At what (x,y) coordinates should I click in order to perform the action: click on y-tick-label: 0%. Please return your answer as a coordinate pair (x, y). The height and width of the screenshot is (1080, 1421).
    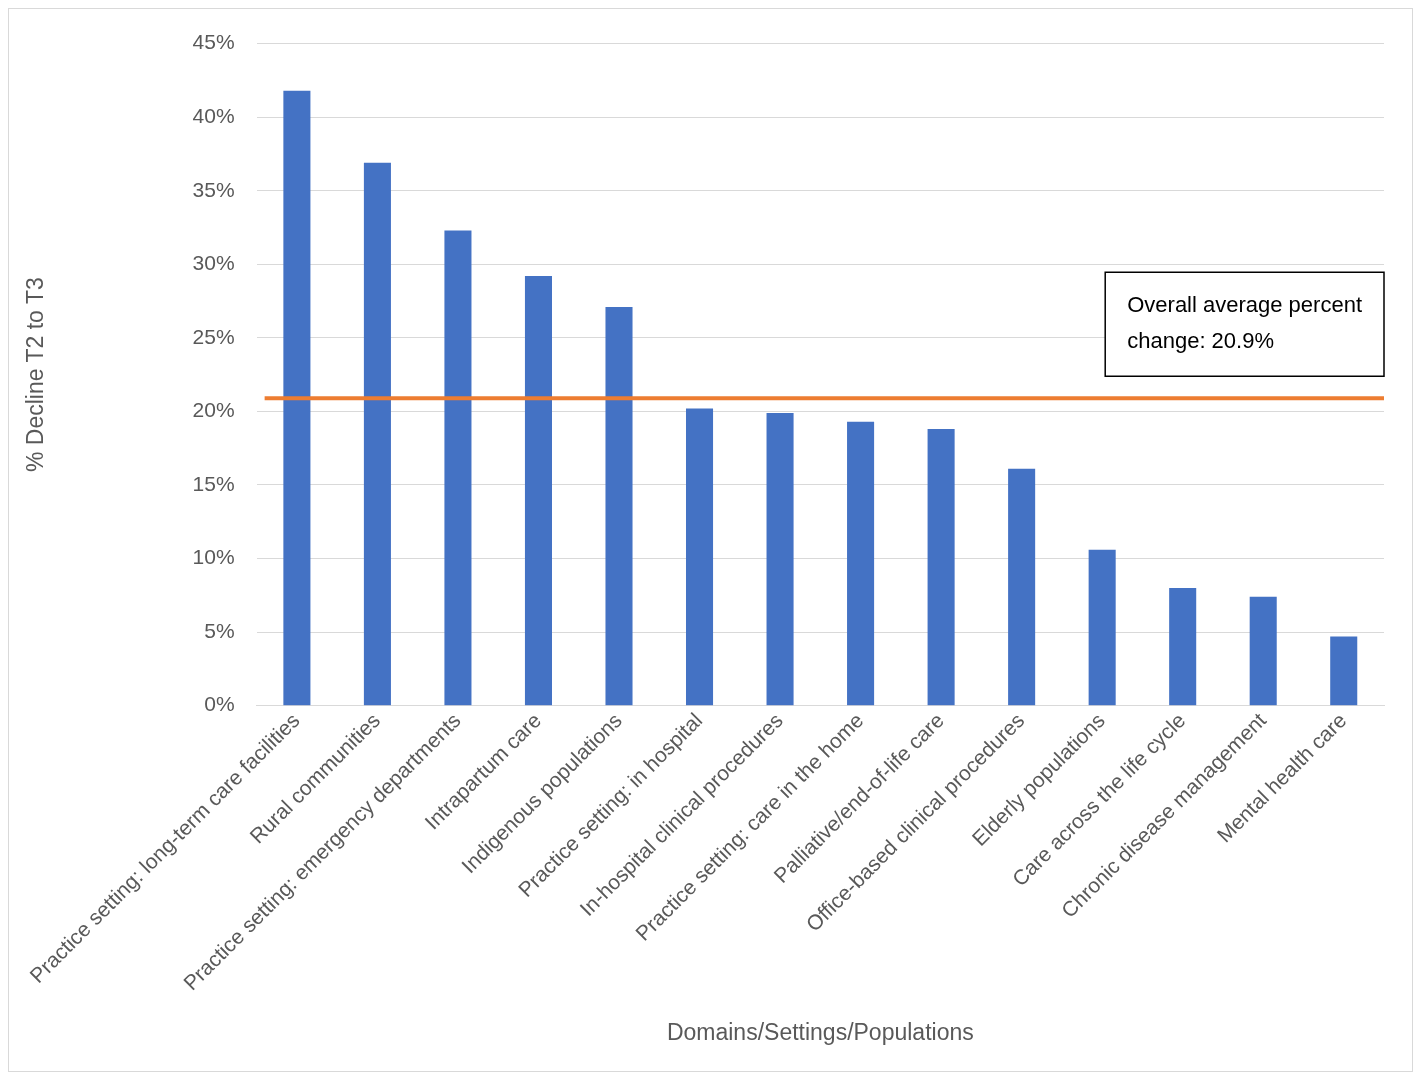
    Looking at the image, I should click on (219, 704).